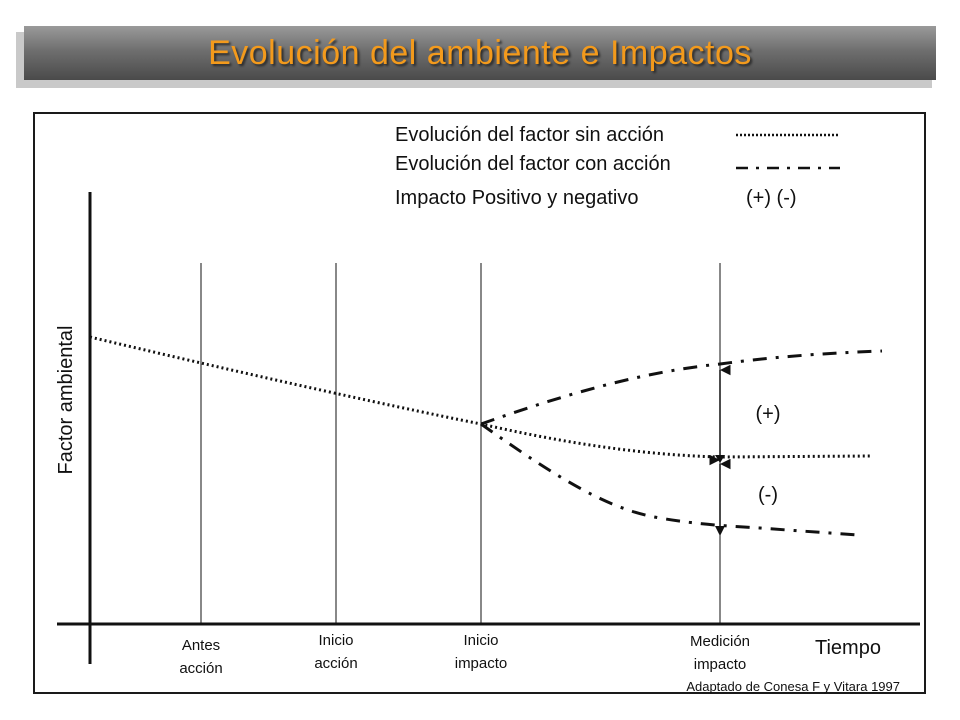 The image size is (960, 720). I want to click on tick-label-medicion-2: impacto, so click(720, 664).